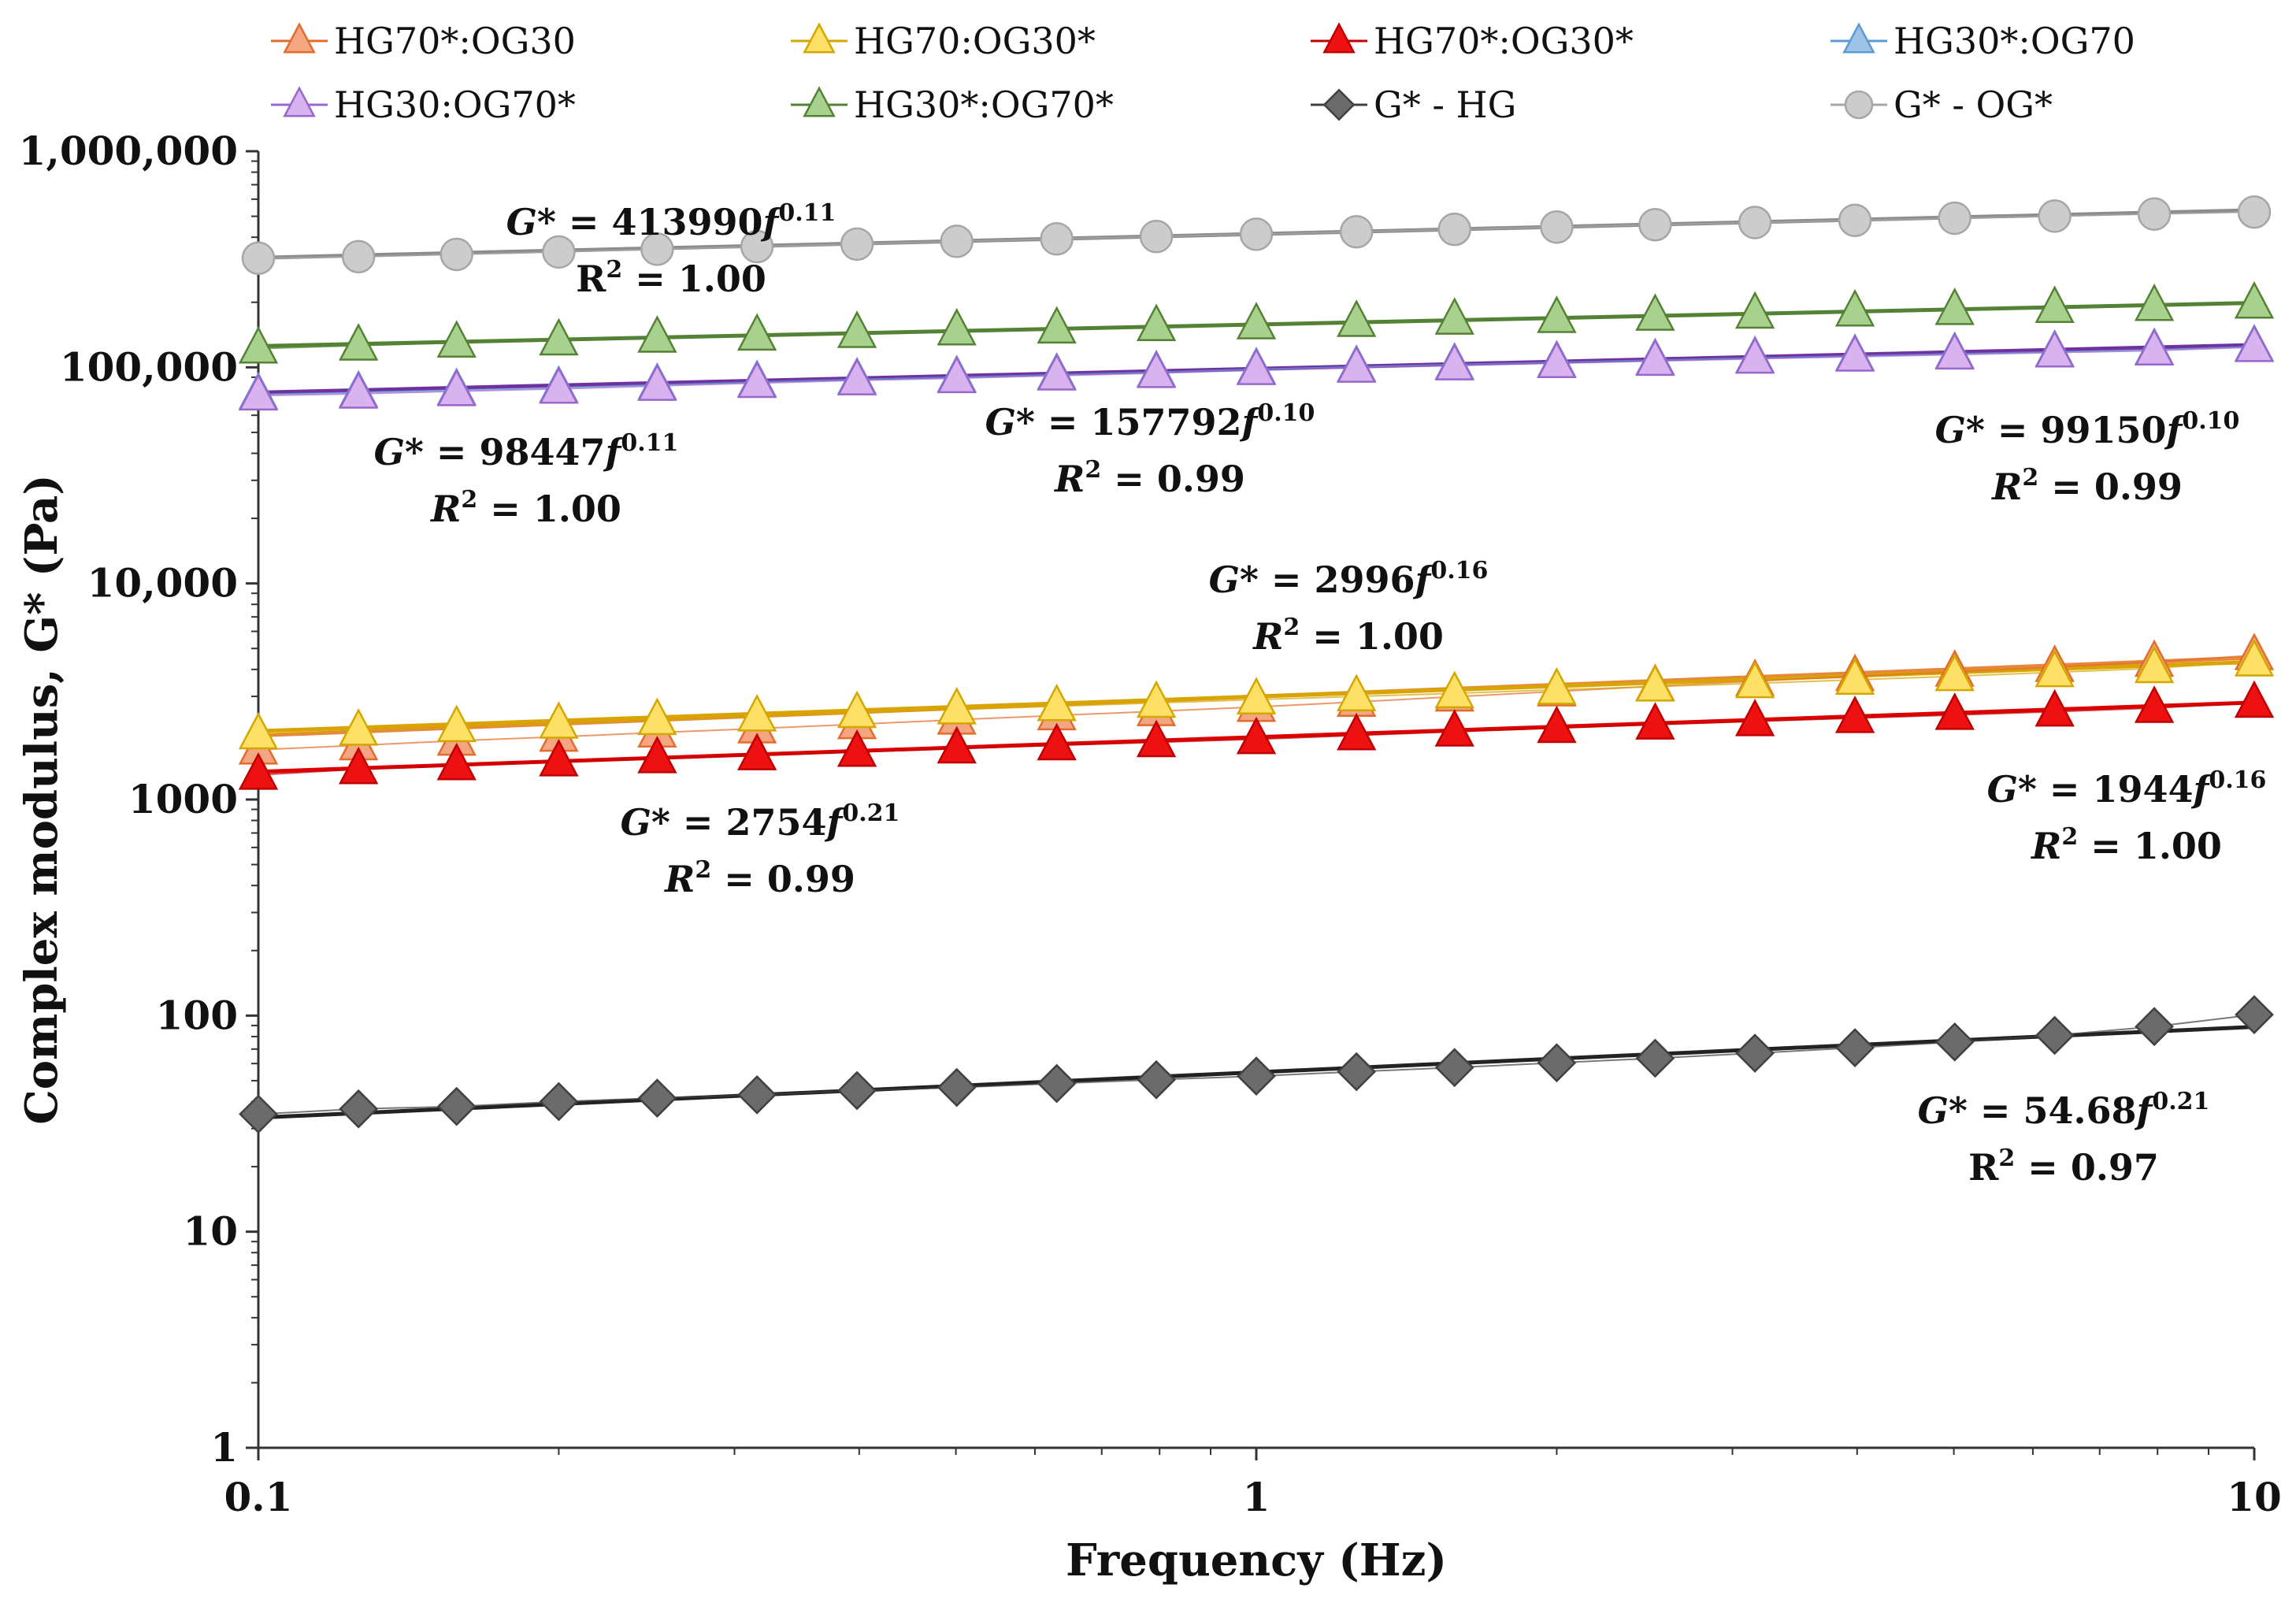 The width and height of the screenshot is (2296, 1614). I want to click on r2-value: = 1.00, so click(694, 279).